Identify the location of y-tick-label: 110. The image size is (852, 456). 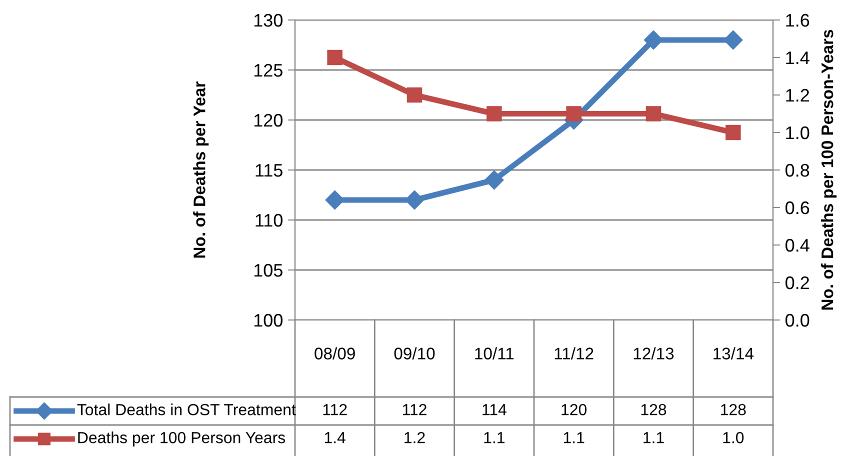
(269, 220).